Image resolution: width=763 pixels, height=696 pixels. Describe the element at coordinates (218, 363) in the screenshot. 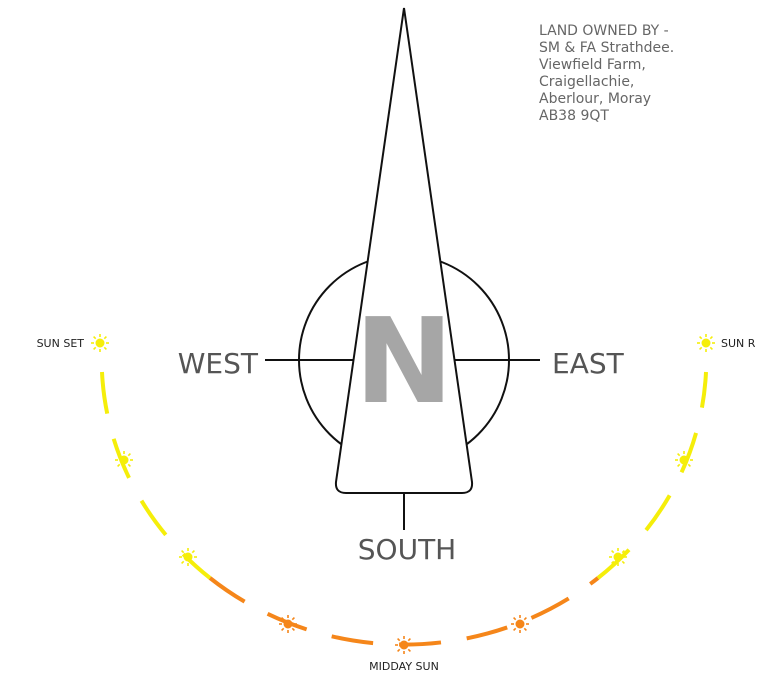

I see `west-label: WEST` at that location.